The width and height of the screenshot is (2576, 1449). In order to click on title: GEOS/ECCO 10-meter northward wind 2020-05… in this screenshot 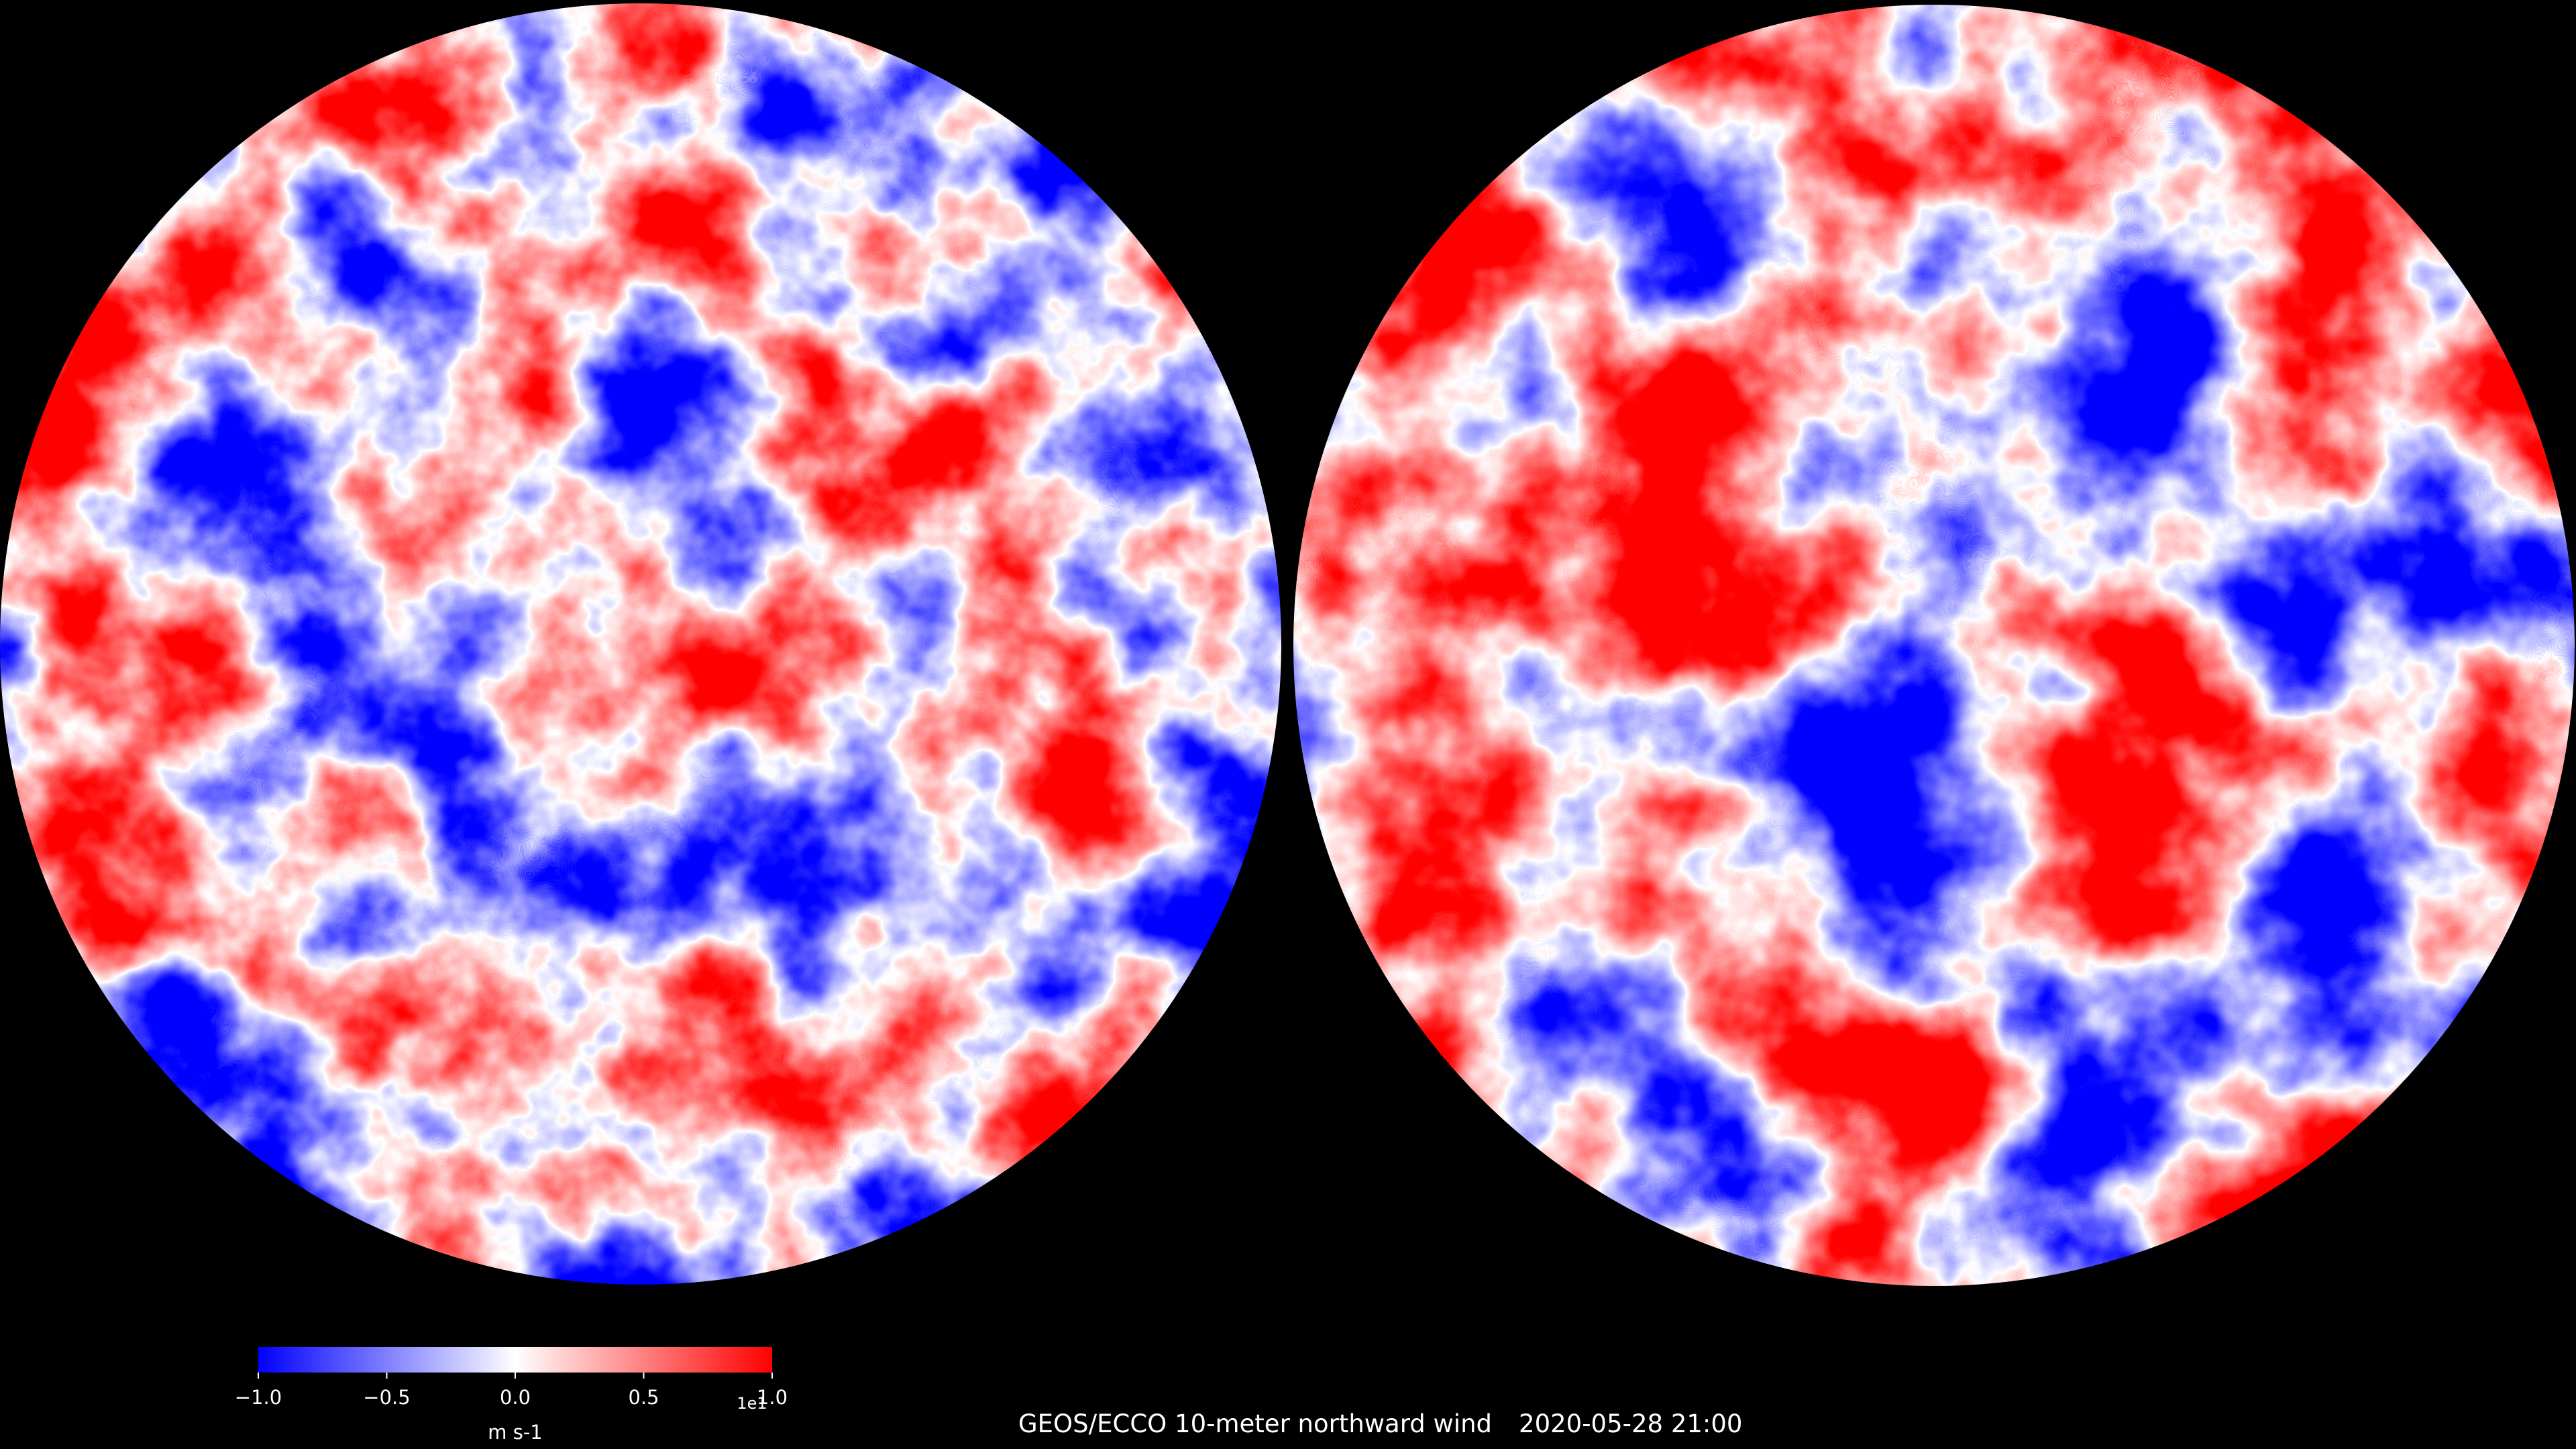, I will do `click(1380, 1423)`.